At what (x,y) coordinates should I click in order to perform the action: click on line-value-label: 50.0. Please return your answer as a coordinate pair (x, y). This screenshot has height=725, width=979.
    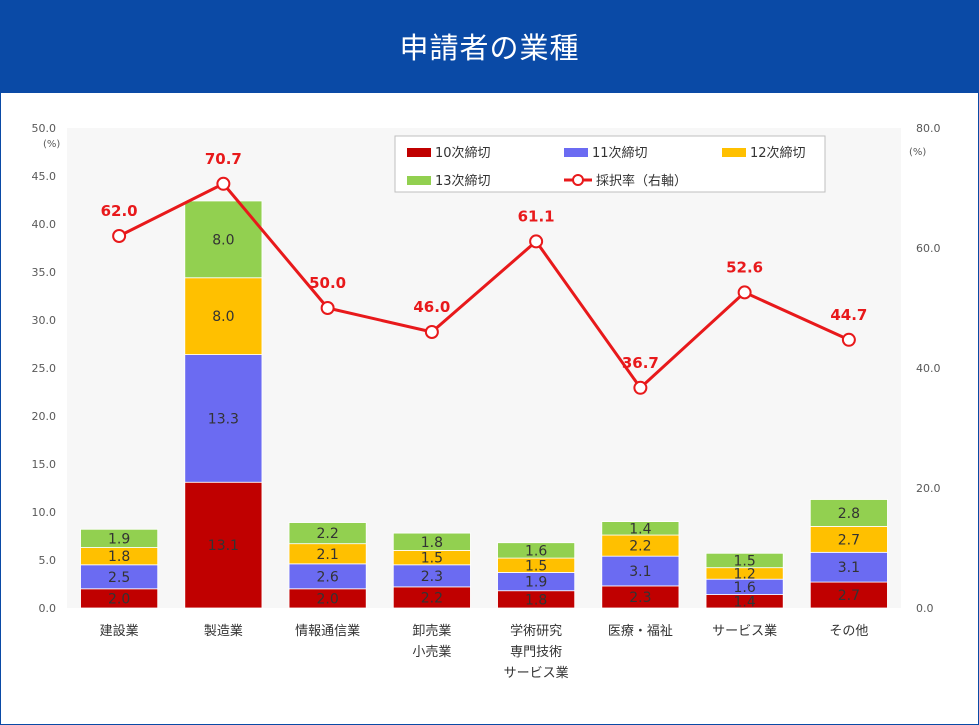
    Looking at the image, I should click on (327, 283).